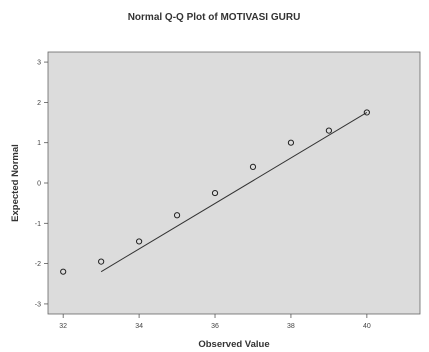 The image size is (429, 352). What do you see at coordinates (215, 326) in the screenshot?
I see `x-tick-label: 36` at bounding box center [215, 326].